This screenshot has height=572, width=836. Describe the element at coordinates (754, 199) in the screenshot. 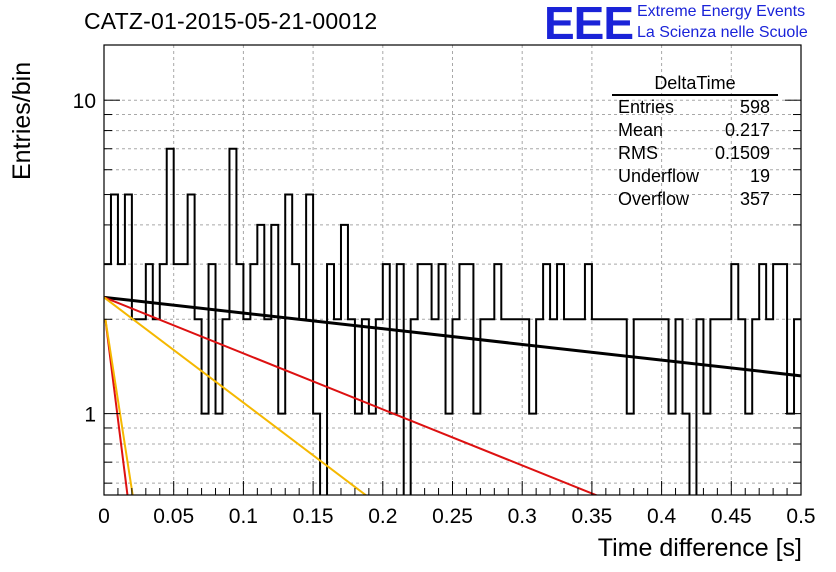

I see `stats-value: 357` at that location.